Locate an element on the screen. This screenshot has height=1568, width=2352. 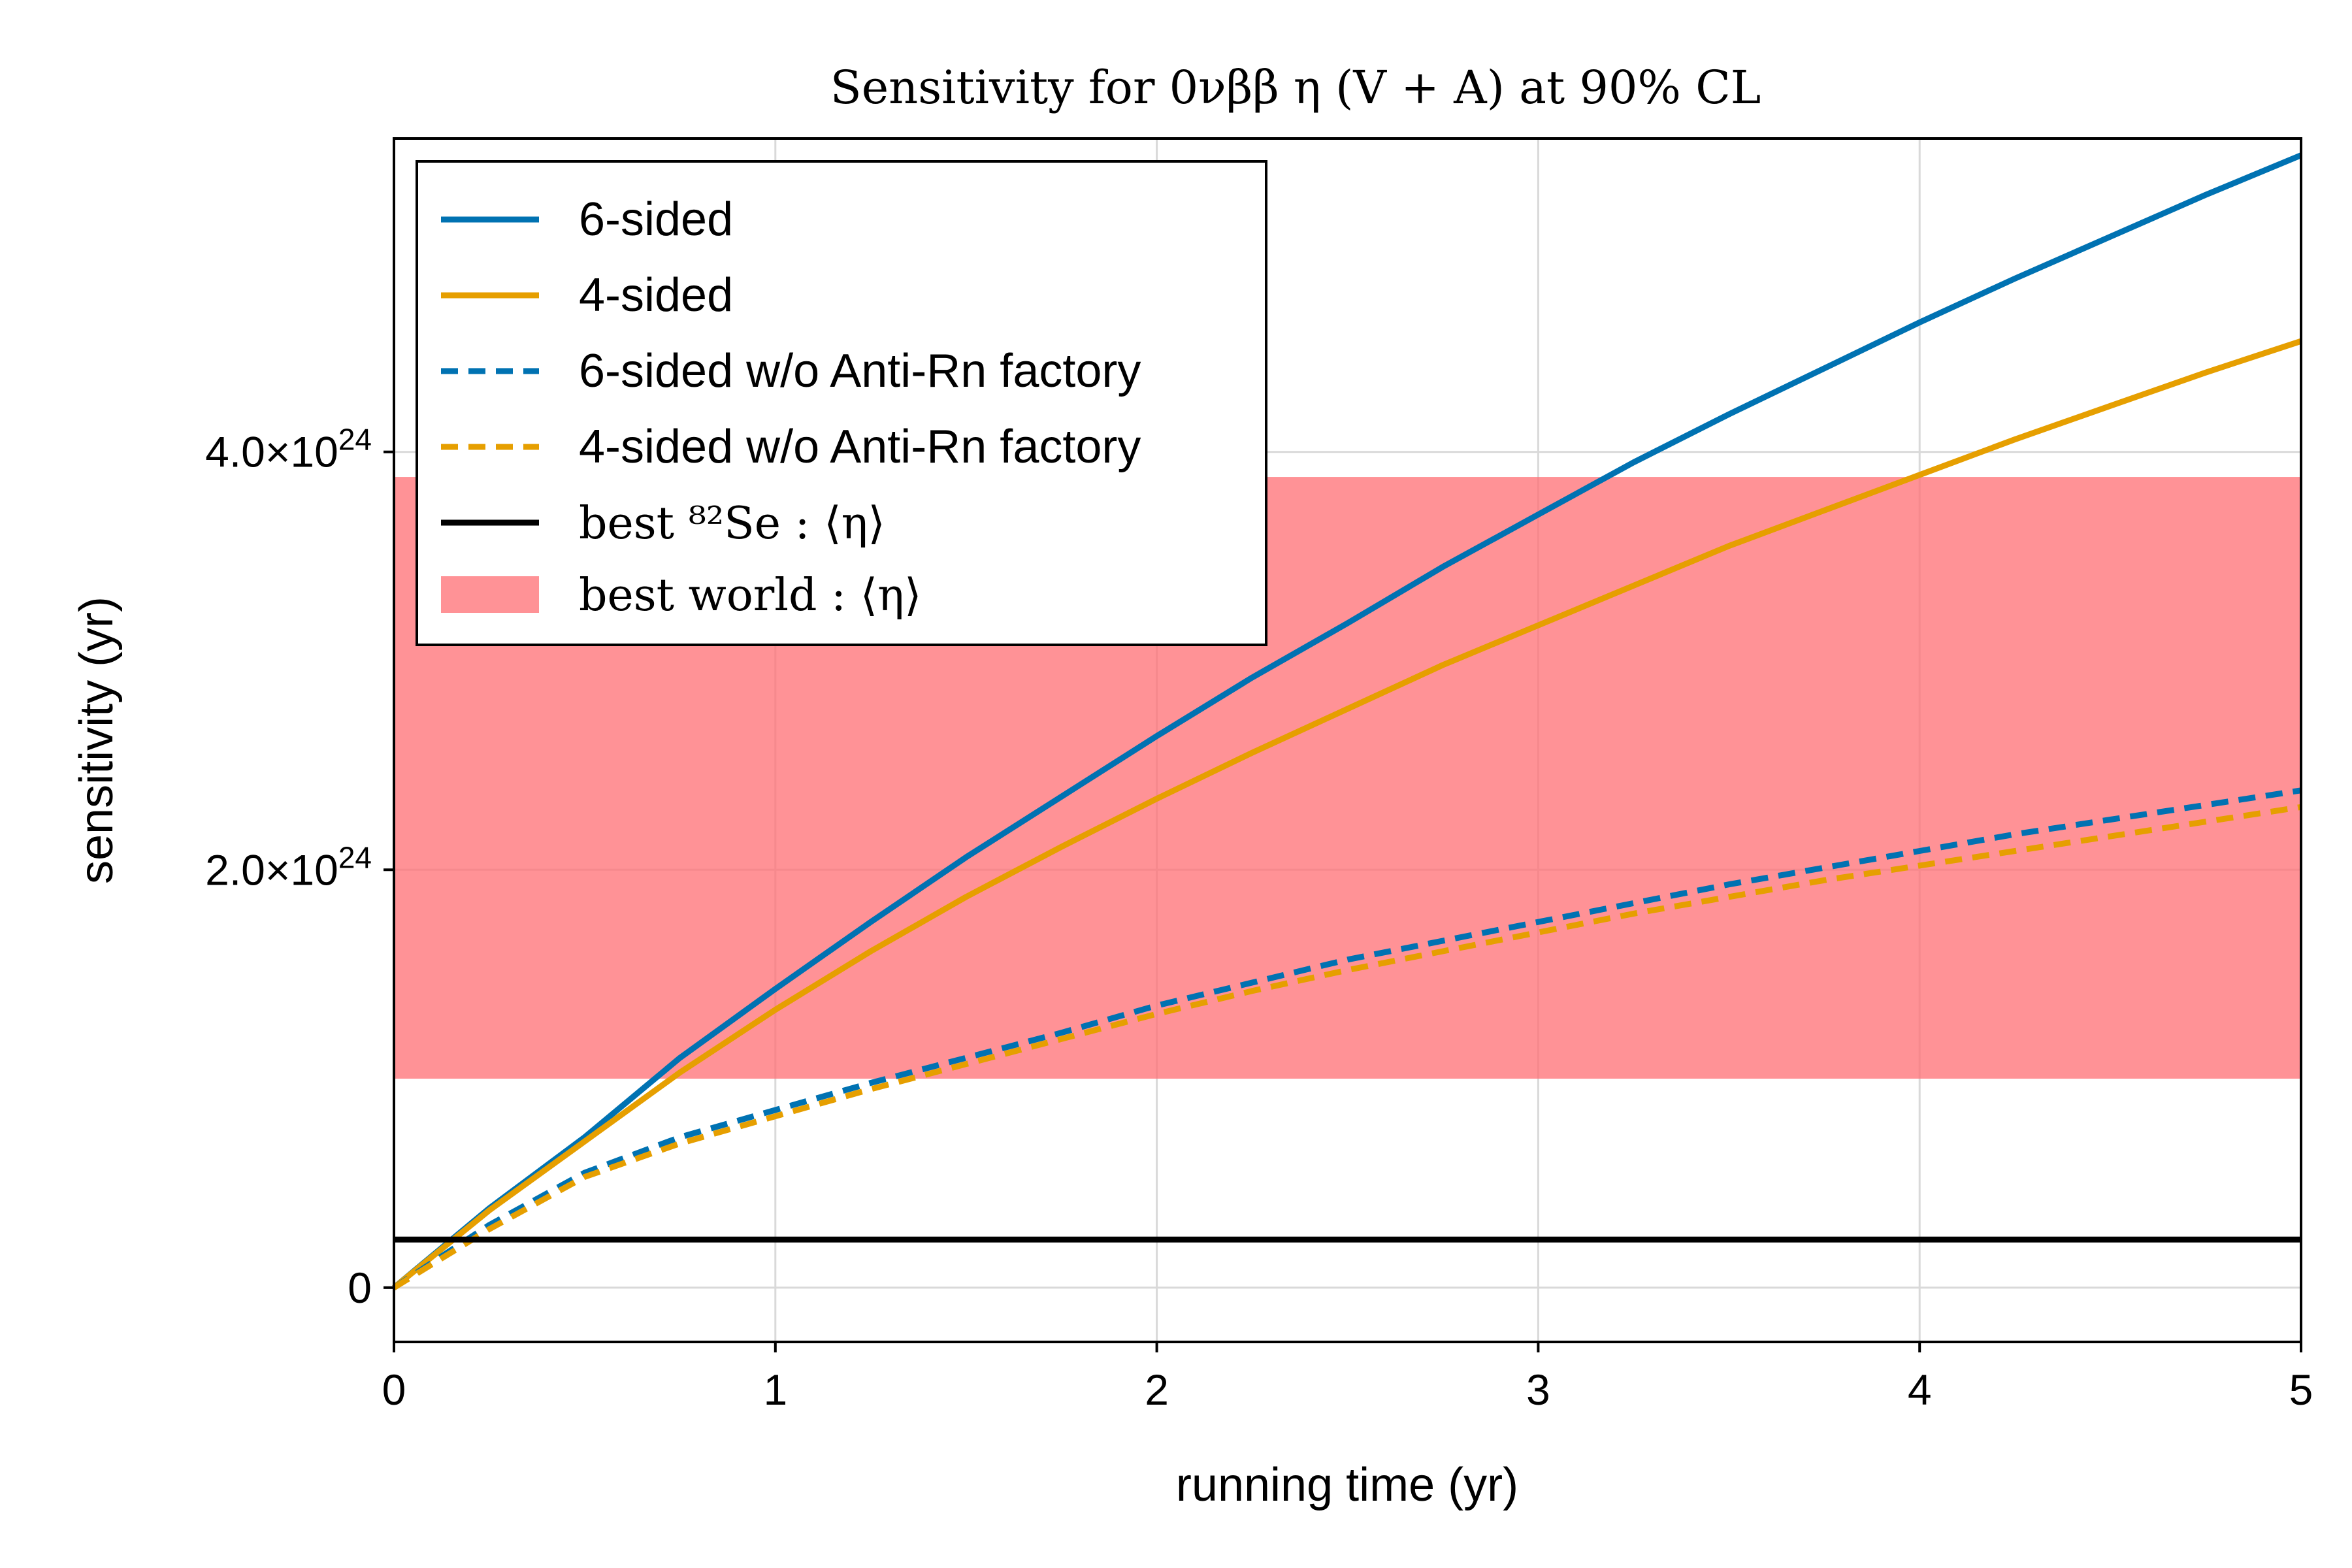
x-axis-label: running time (yr) is located at coordinates (1347, 1485).